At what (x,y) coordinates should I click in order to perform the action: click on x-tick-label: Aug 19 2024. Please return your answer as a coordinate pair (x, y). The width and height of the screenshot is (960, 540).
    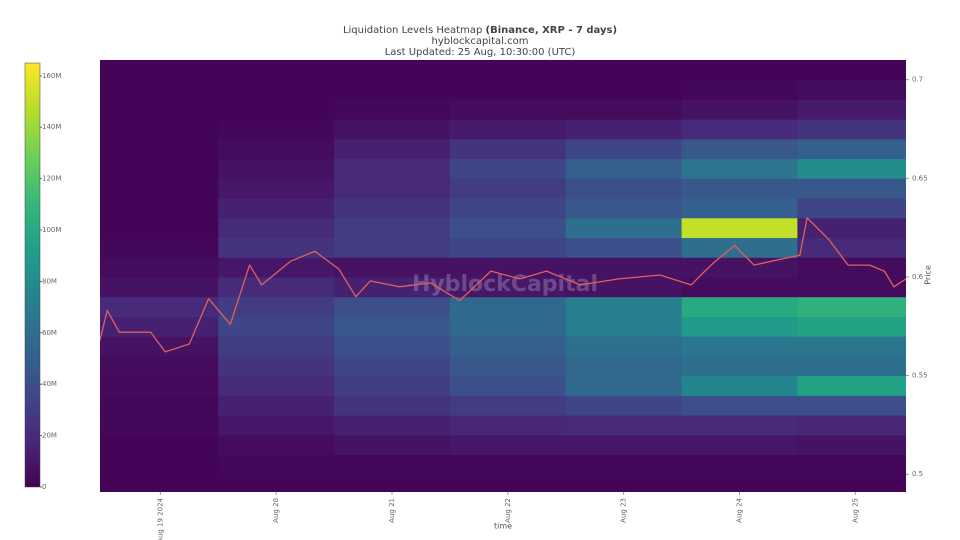
    Looking at the image, I should click on (160, 518).